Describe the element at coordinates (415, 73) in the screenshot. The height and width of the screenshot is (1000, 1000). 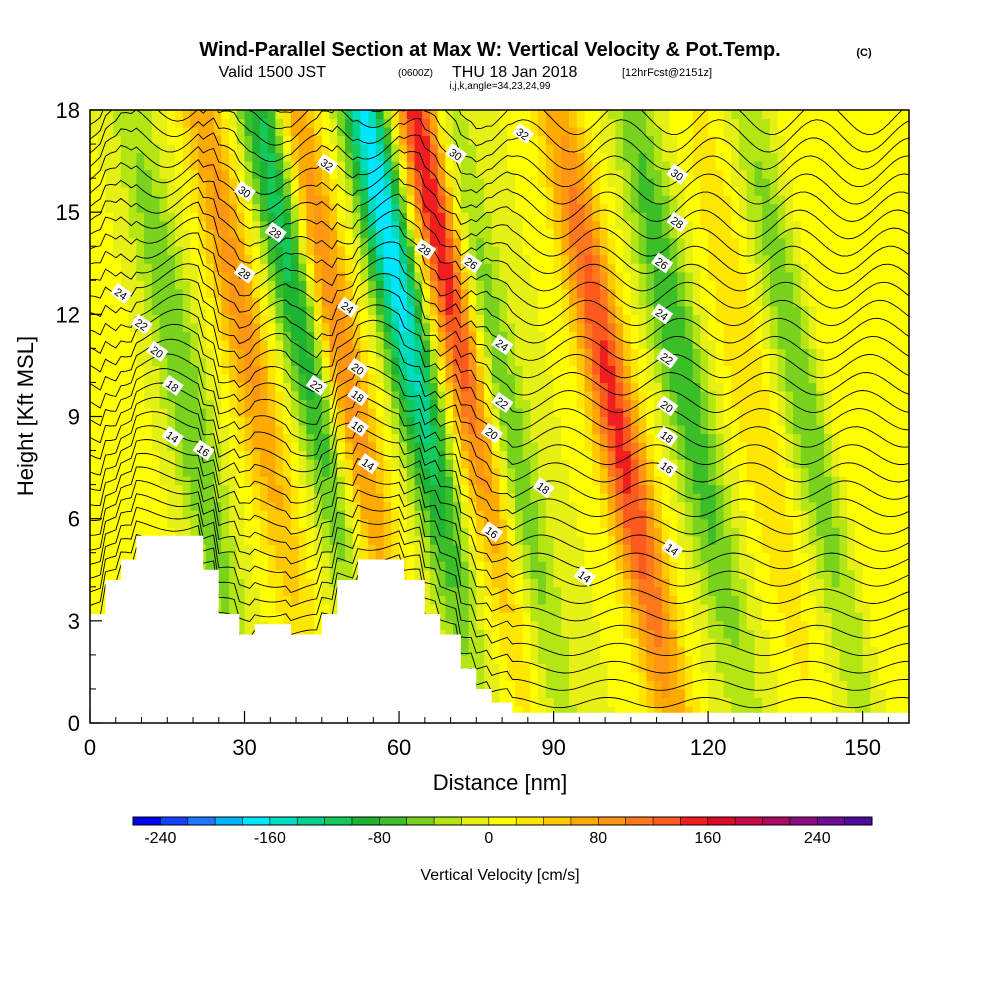
I see `valid-time-zulu: (0600Z)` at that location.